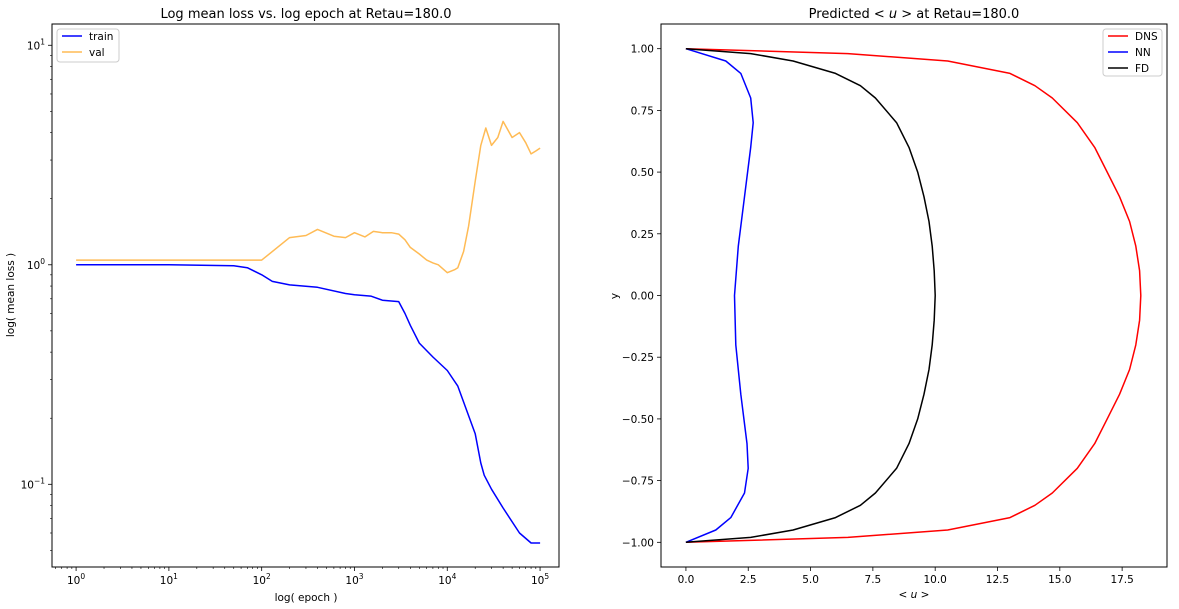  I want to click on velocity-xtick-label: 15.0, so click(1059, 580).